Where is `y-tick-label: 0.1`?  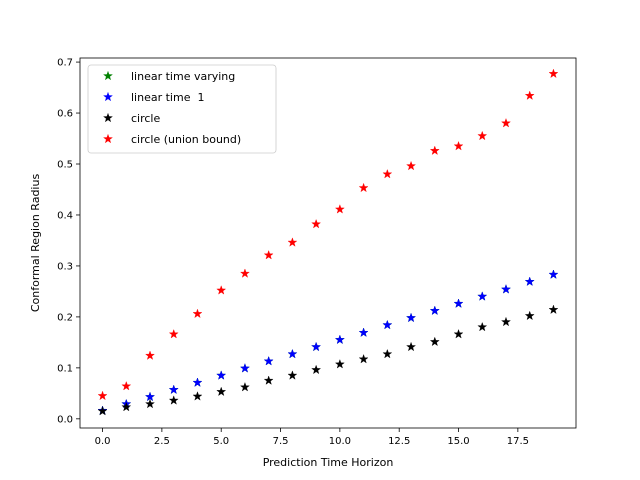
y-tick-label: 0.1 is located at coordinates (65, 368).